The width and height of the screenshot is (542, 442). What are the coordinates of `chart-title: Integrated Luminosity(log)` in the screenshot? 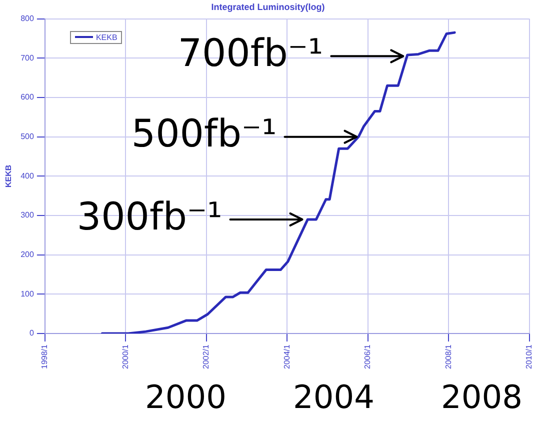 It's located at (268, 7).